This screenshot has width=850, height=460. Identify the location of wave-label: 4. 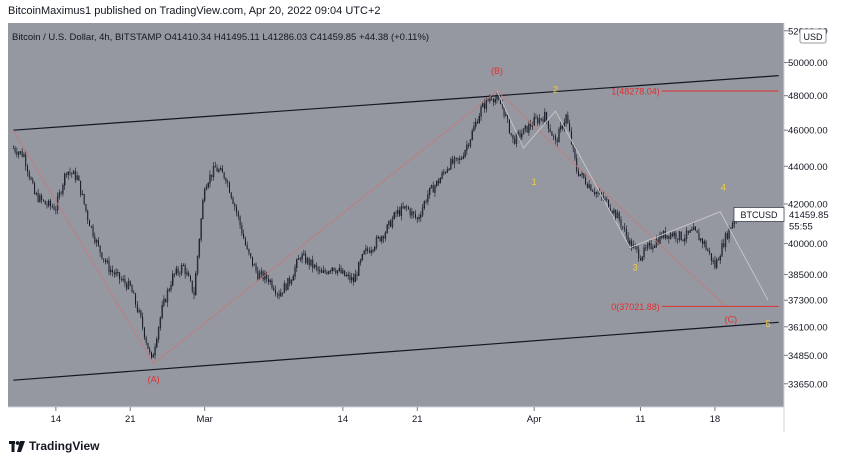
(723, 188).